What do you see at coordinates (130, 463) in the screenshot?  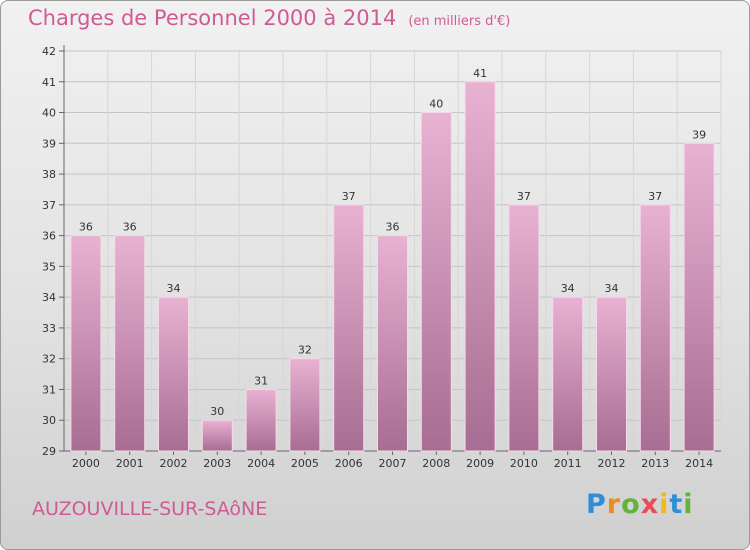 I see `x-tick-label: 2001` at bounding box center [130, 463].